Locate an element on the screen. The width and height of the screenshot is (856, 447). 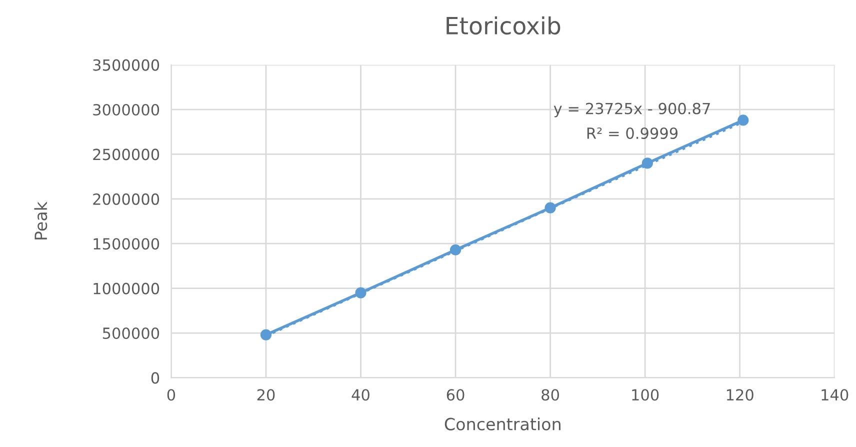
y-tick-label: 1000000 is located at coordinates (127, 288).